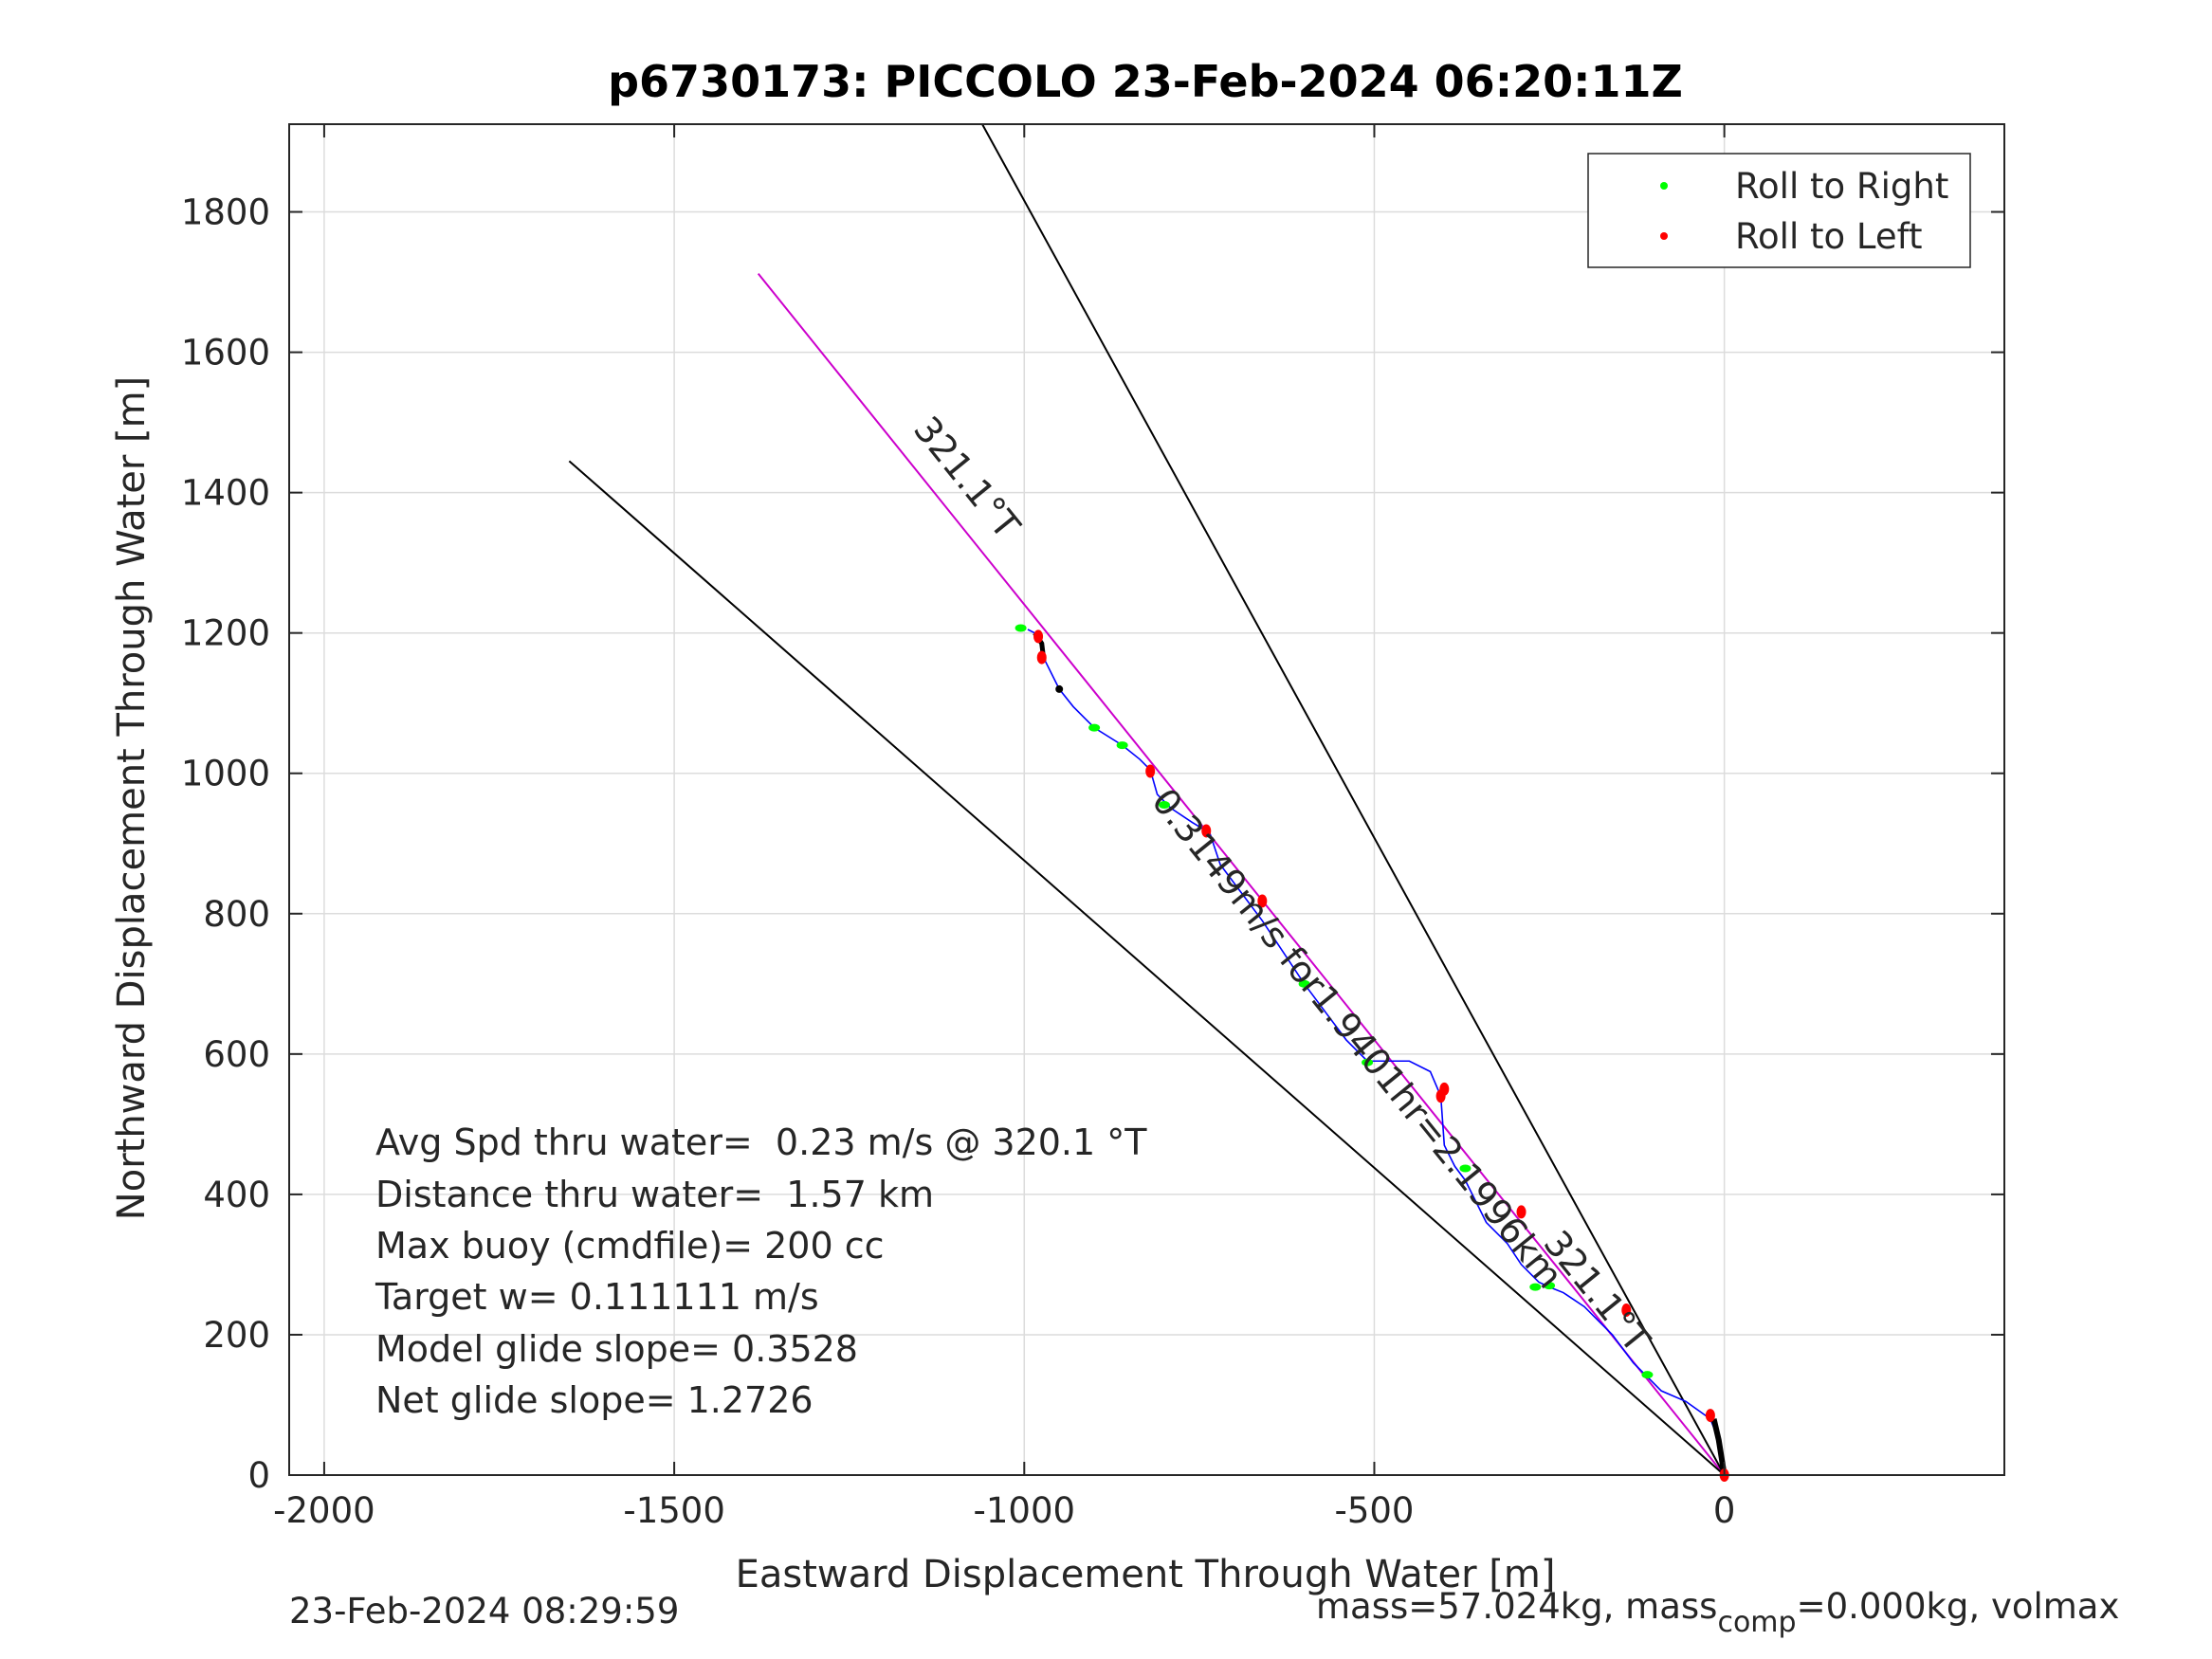  Describe the element at coordinates (1059, 688) in the screenshot. I see `track-waypoint` at that location.